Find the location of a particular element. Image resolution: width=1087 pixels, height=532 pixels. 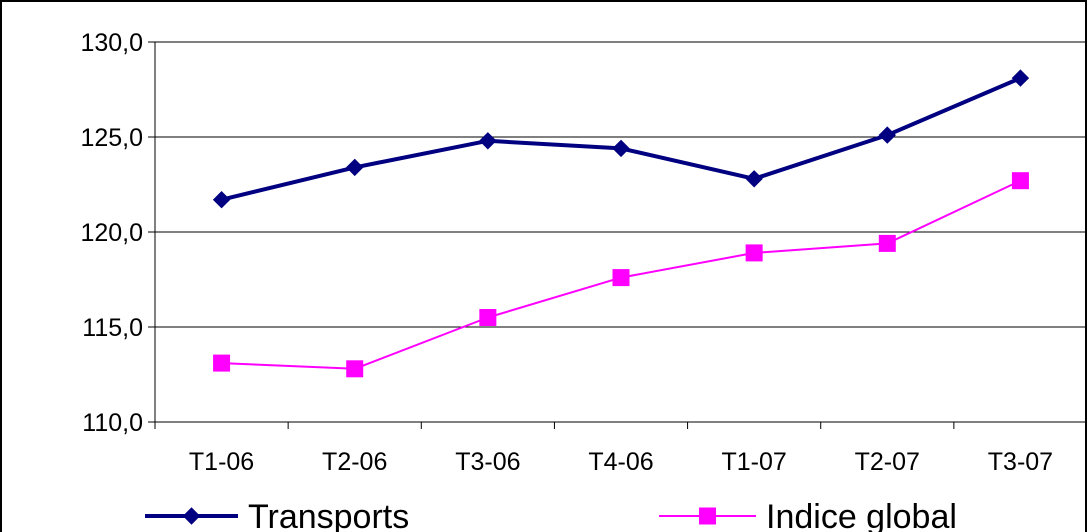

y-tick-label: 130,0 is located at coordinates (111, 43).